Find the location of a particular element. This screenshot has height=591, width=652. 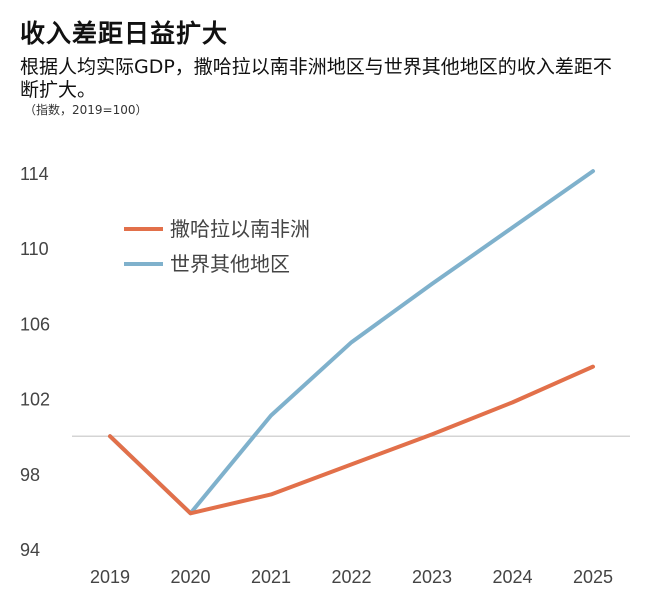

y-tick-label: 114 is located at coordinates (34, 174).